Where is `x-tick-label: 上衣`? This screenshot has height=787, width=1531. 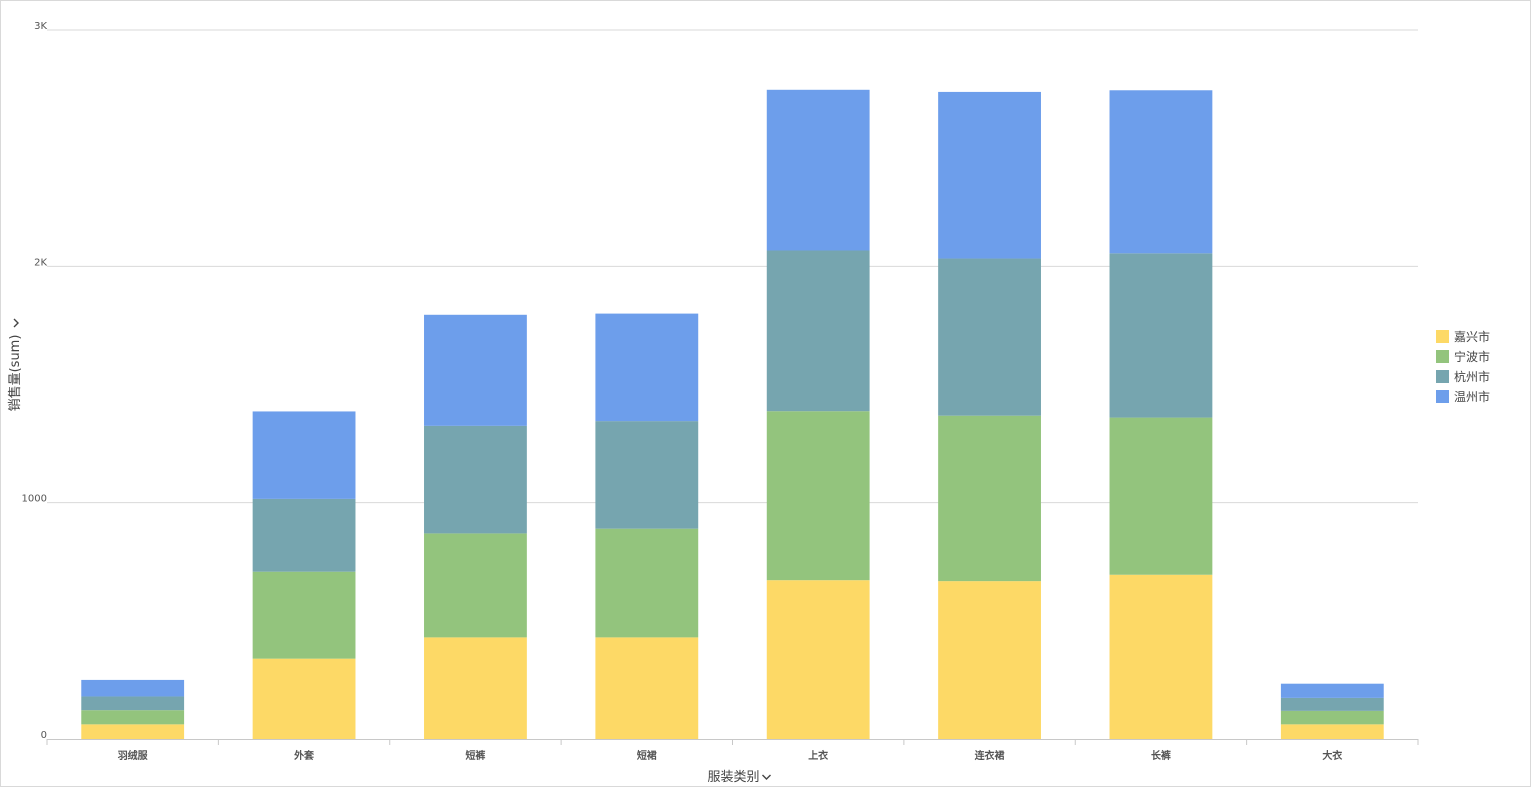 x-tick-label: 上衣 is located at coordinates (818, 755).